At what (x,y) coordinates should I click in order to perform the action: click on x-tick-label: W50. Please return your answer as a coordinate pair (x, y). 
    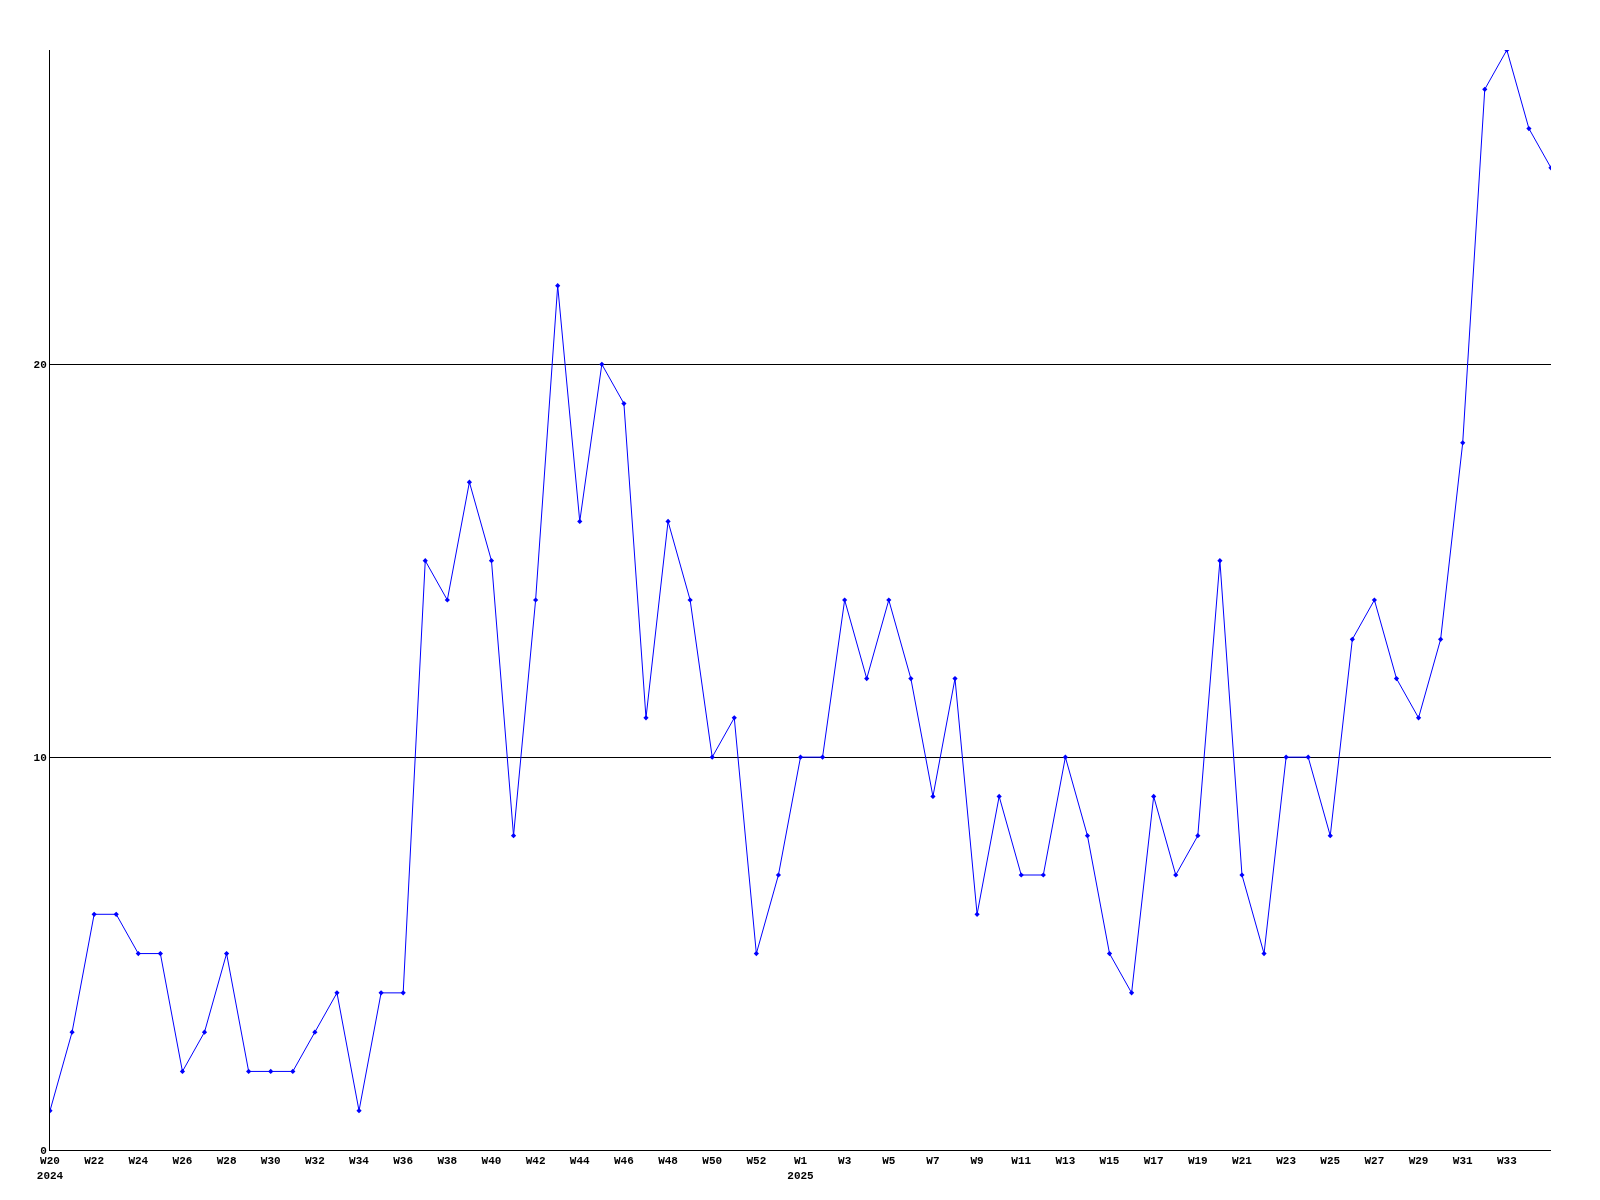
    Looking at the image, I should click on (712, 1161).